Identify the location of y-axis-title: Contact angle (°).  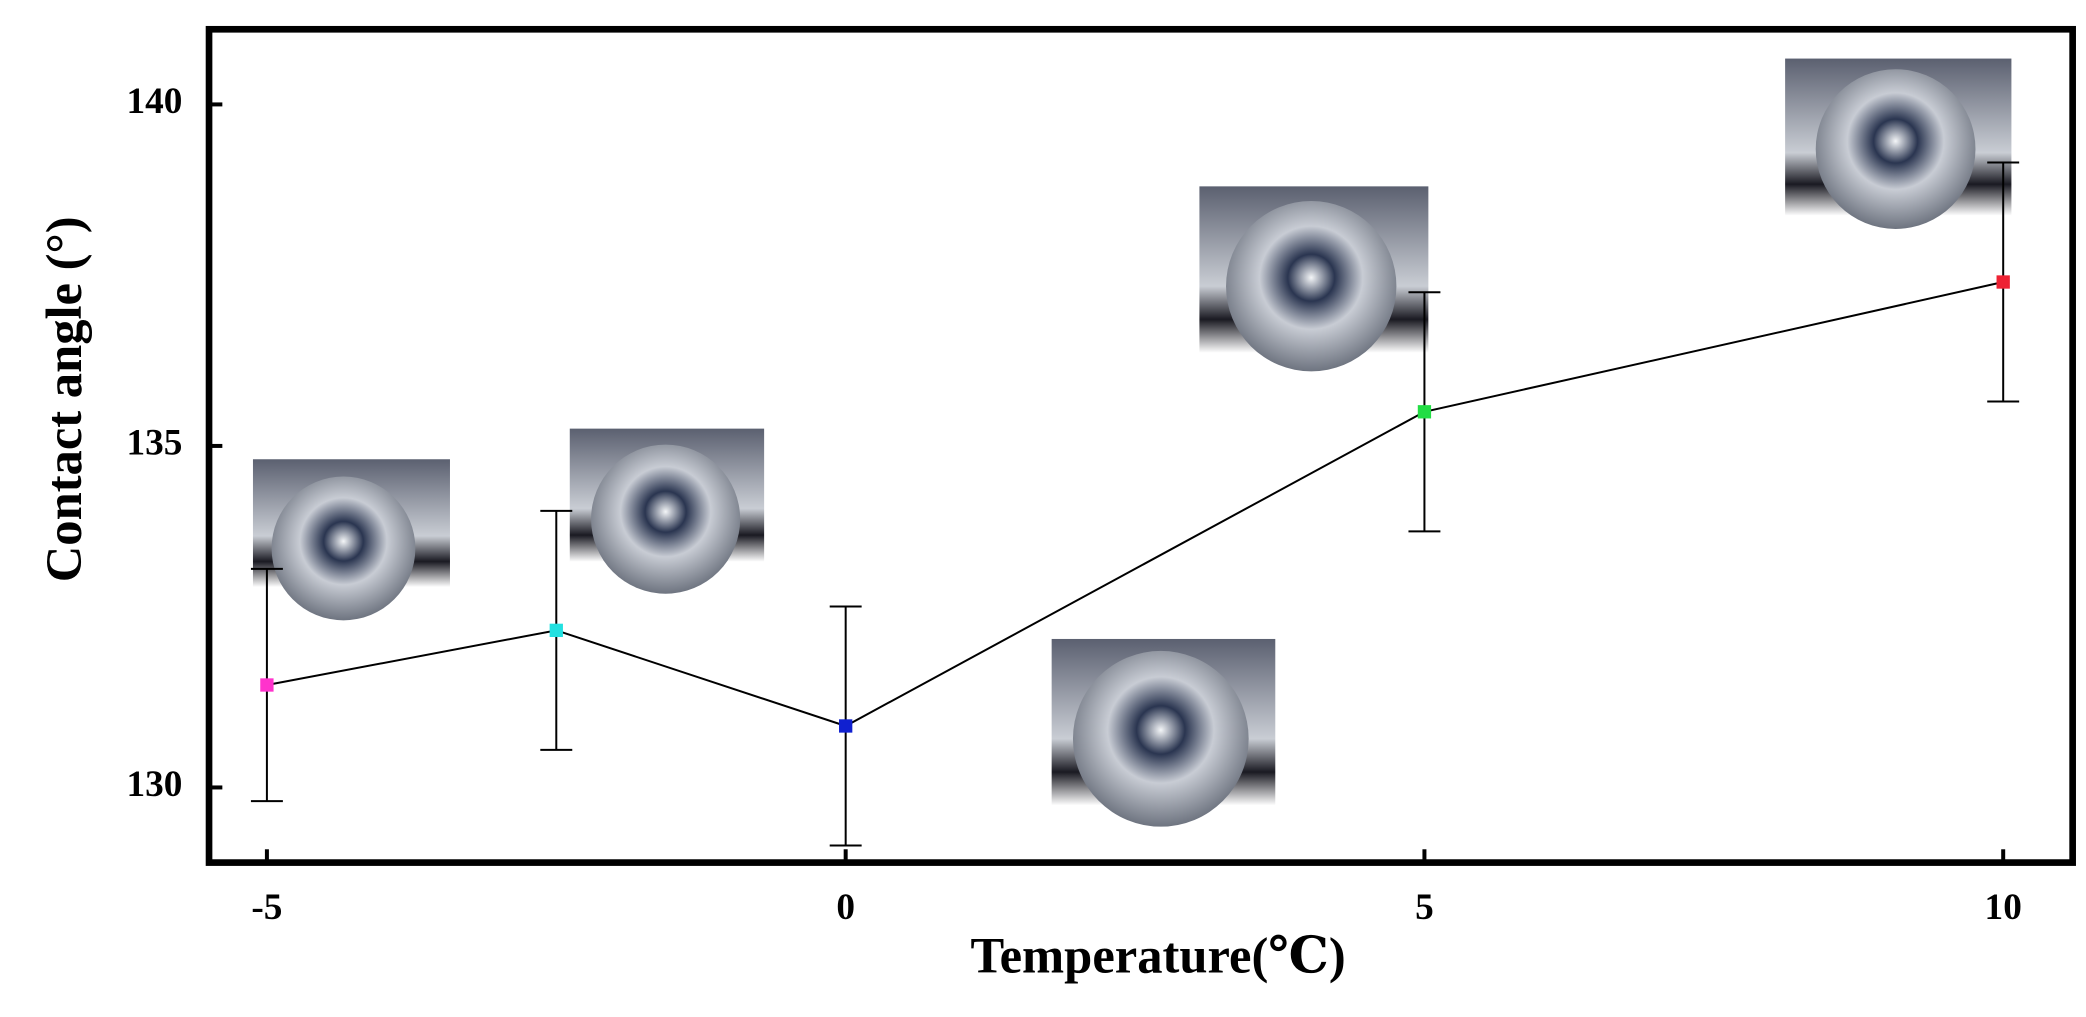
(64, 399).